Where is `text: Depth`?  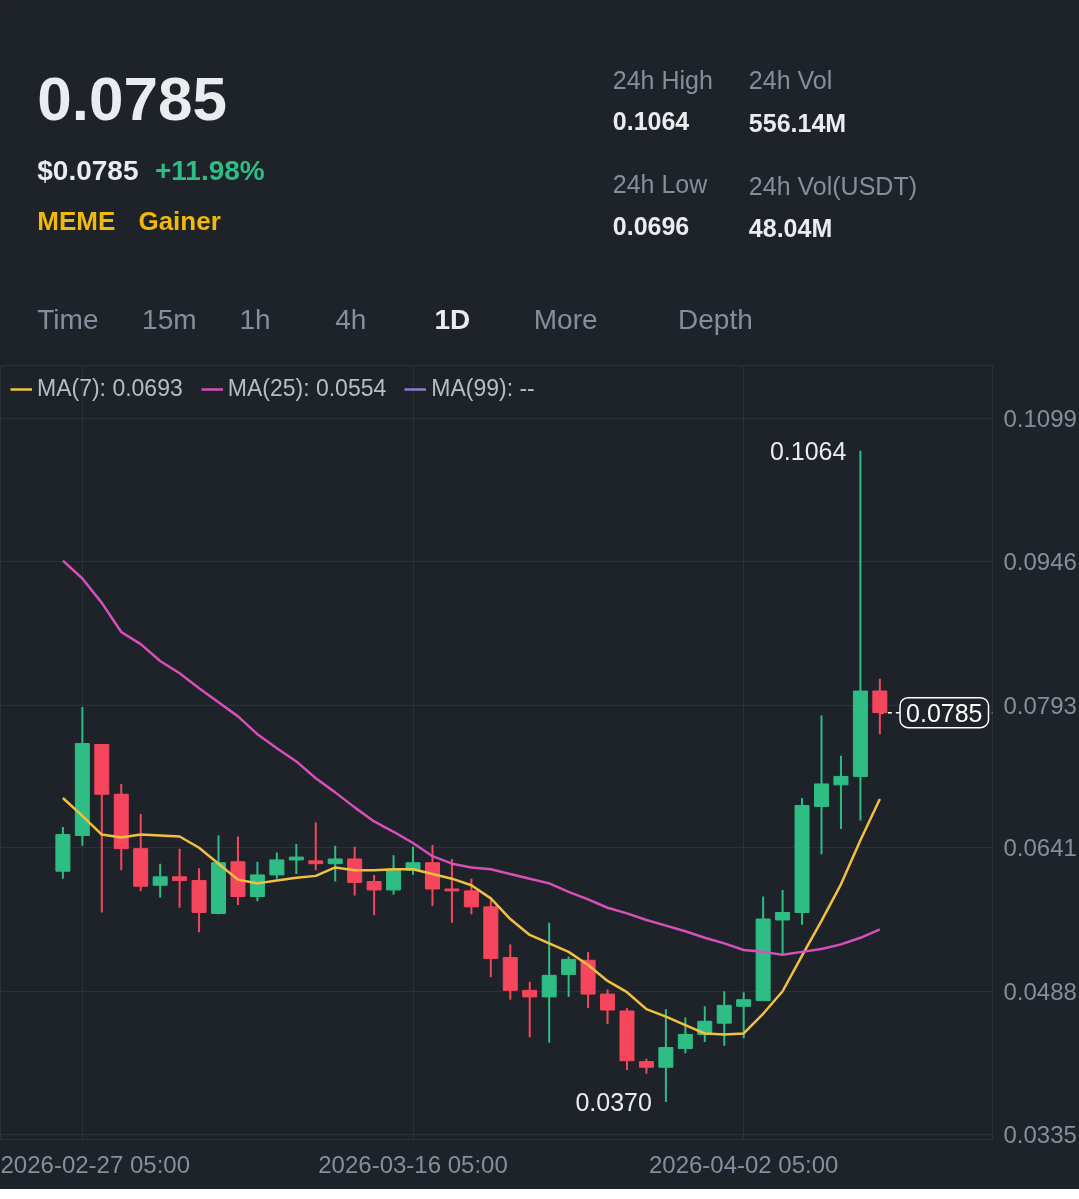 text: Depth is located at coordinates (715, 319).